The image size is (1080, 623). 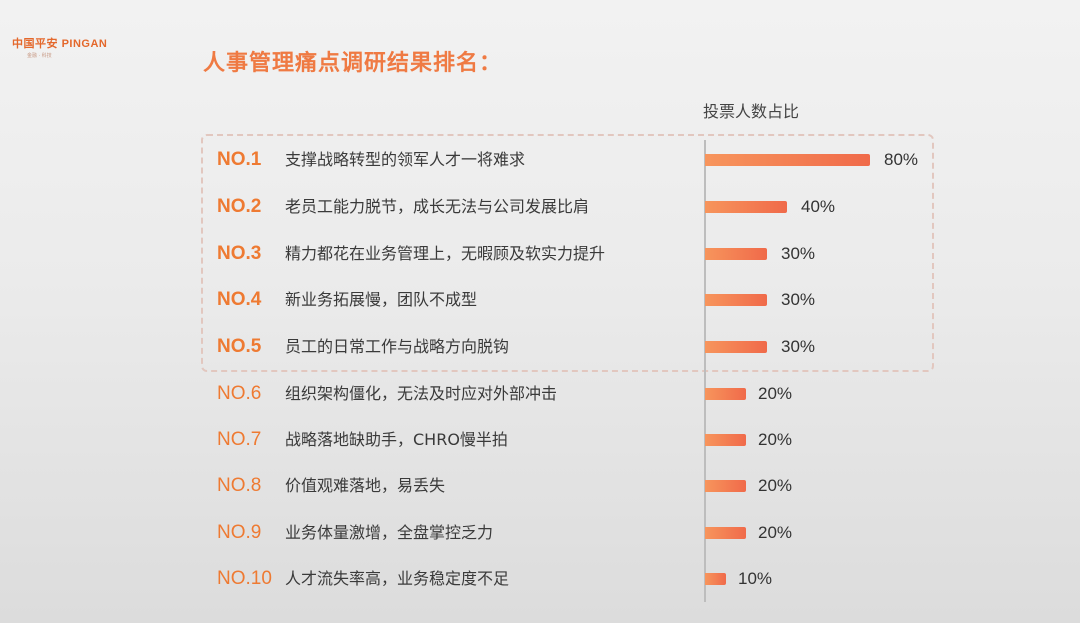 What do you see at coordinates (239, 393) in the screenshot?
I see `rank-number: NO.6` at bounding box center [239, 393].